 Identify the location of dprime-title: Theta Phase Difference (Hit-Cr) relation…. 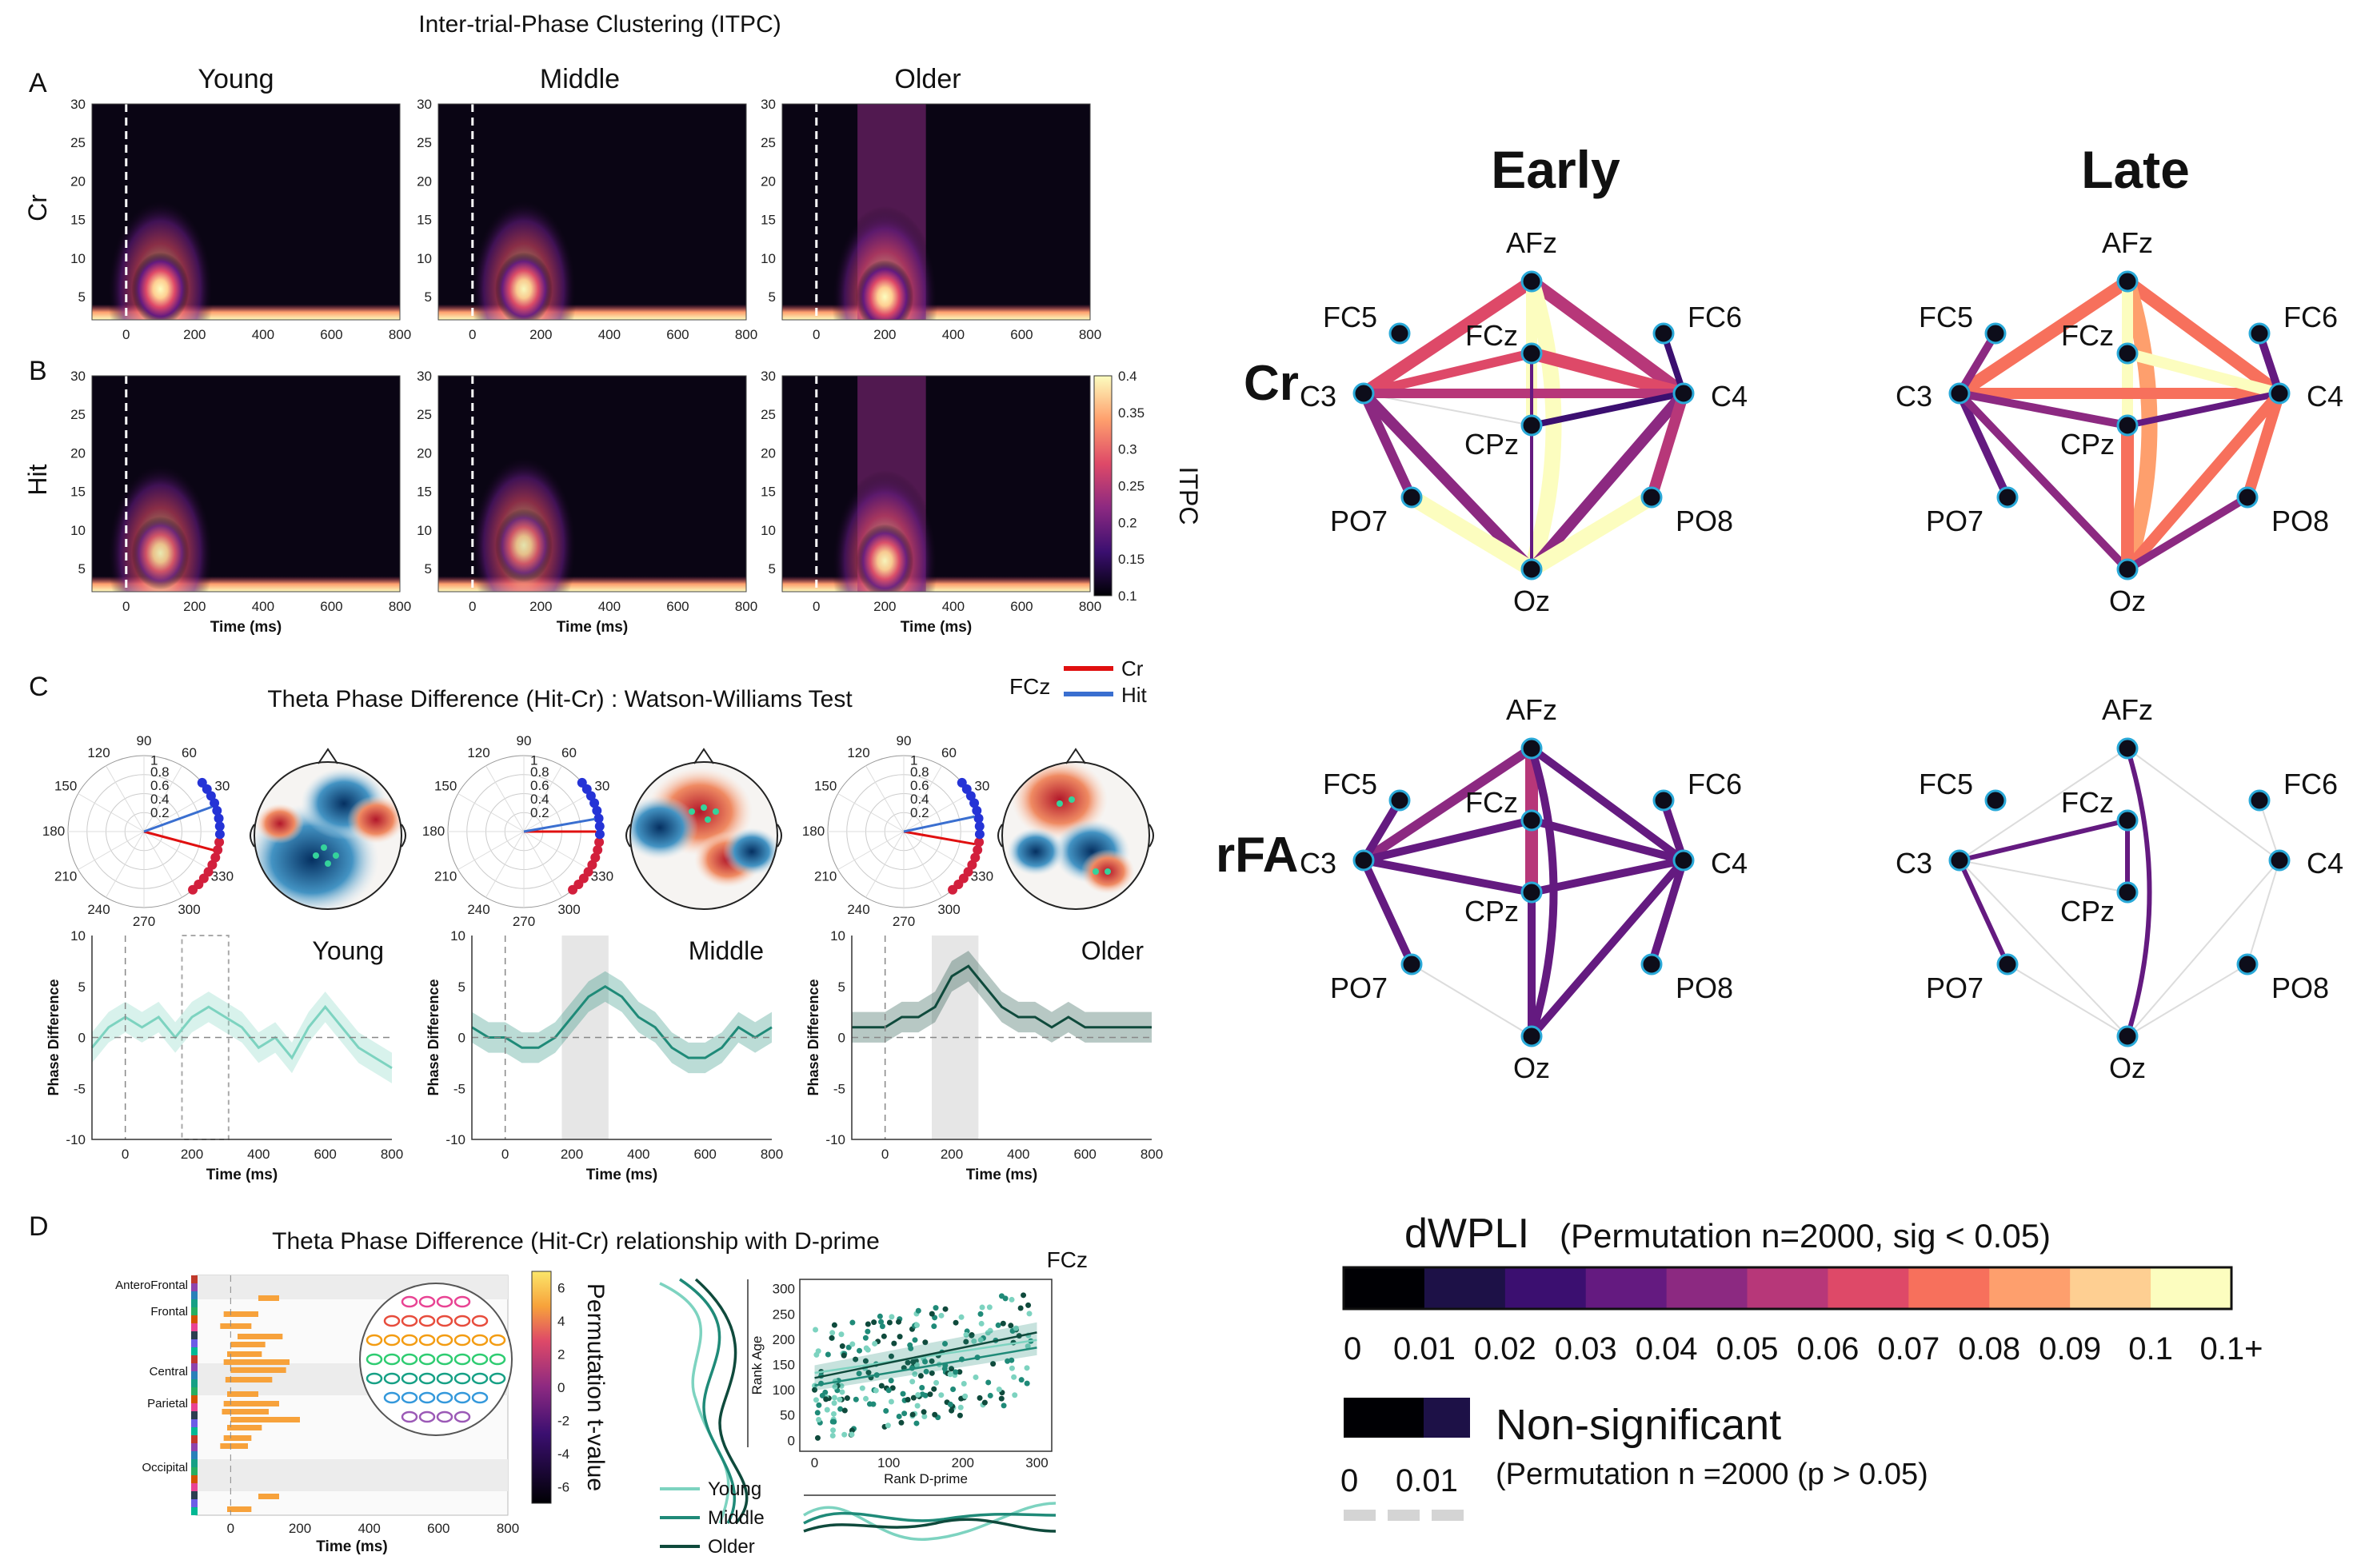
(576, 1242).